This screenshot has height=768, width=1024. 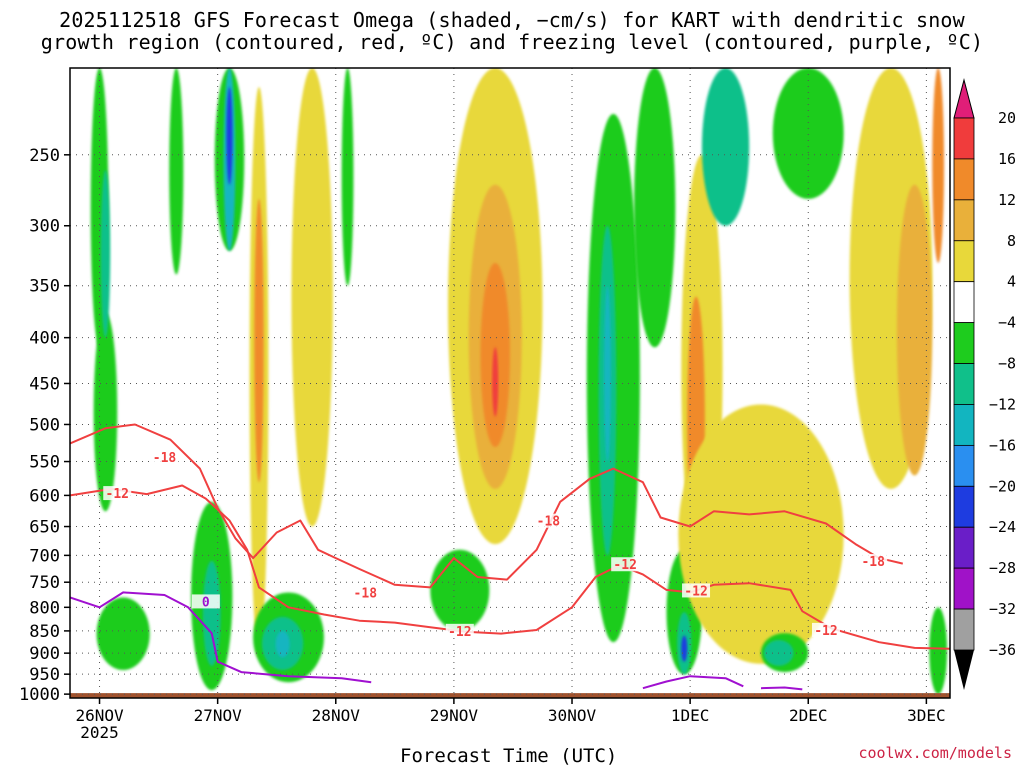 I want to click on colorbar-top-arrow, so click(x=964, y=98).